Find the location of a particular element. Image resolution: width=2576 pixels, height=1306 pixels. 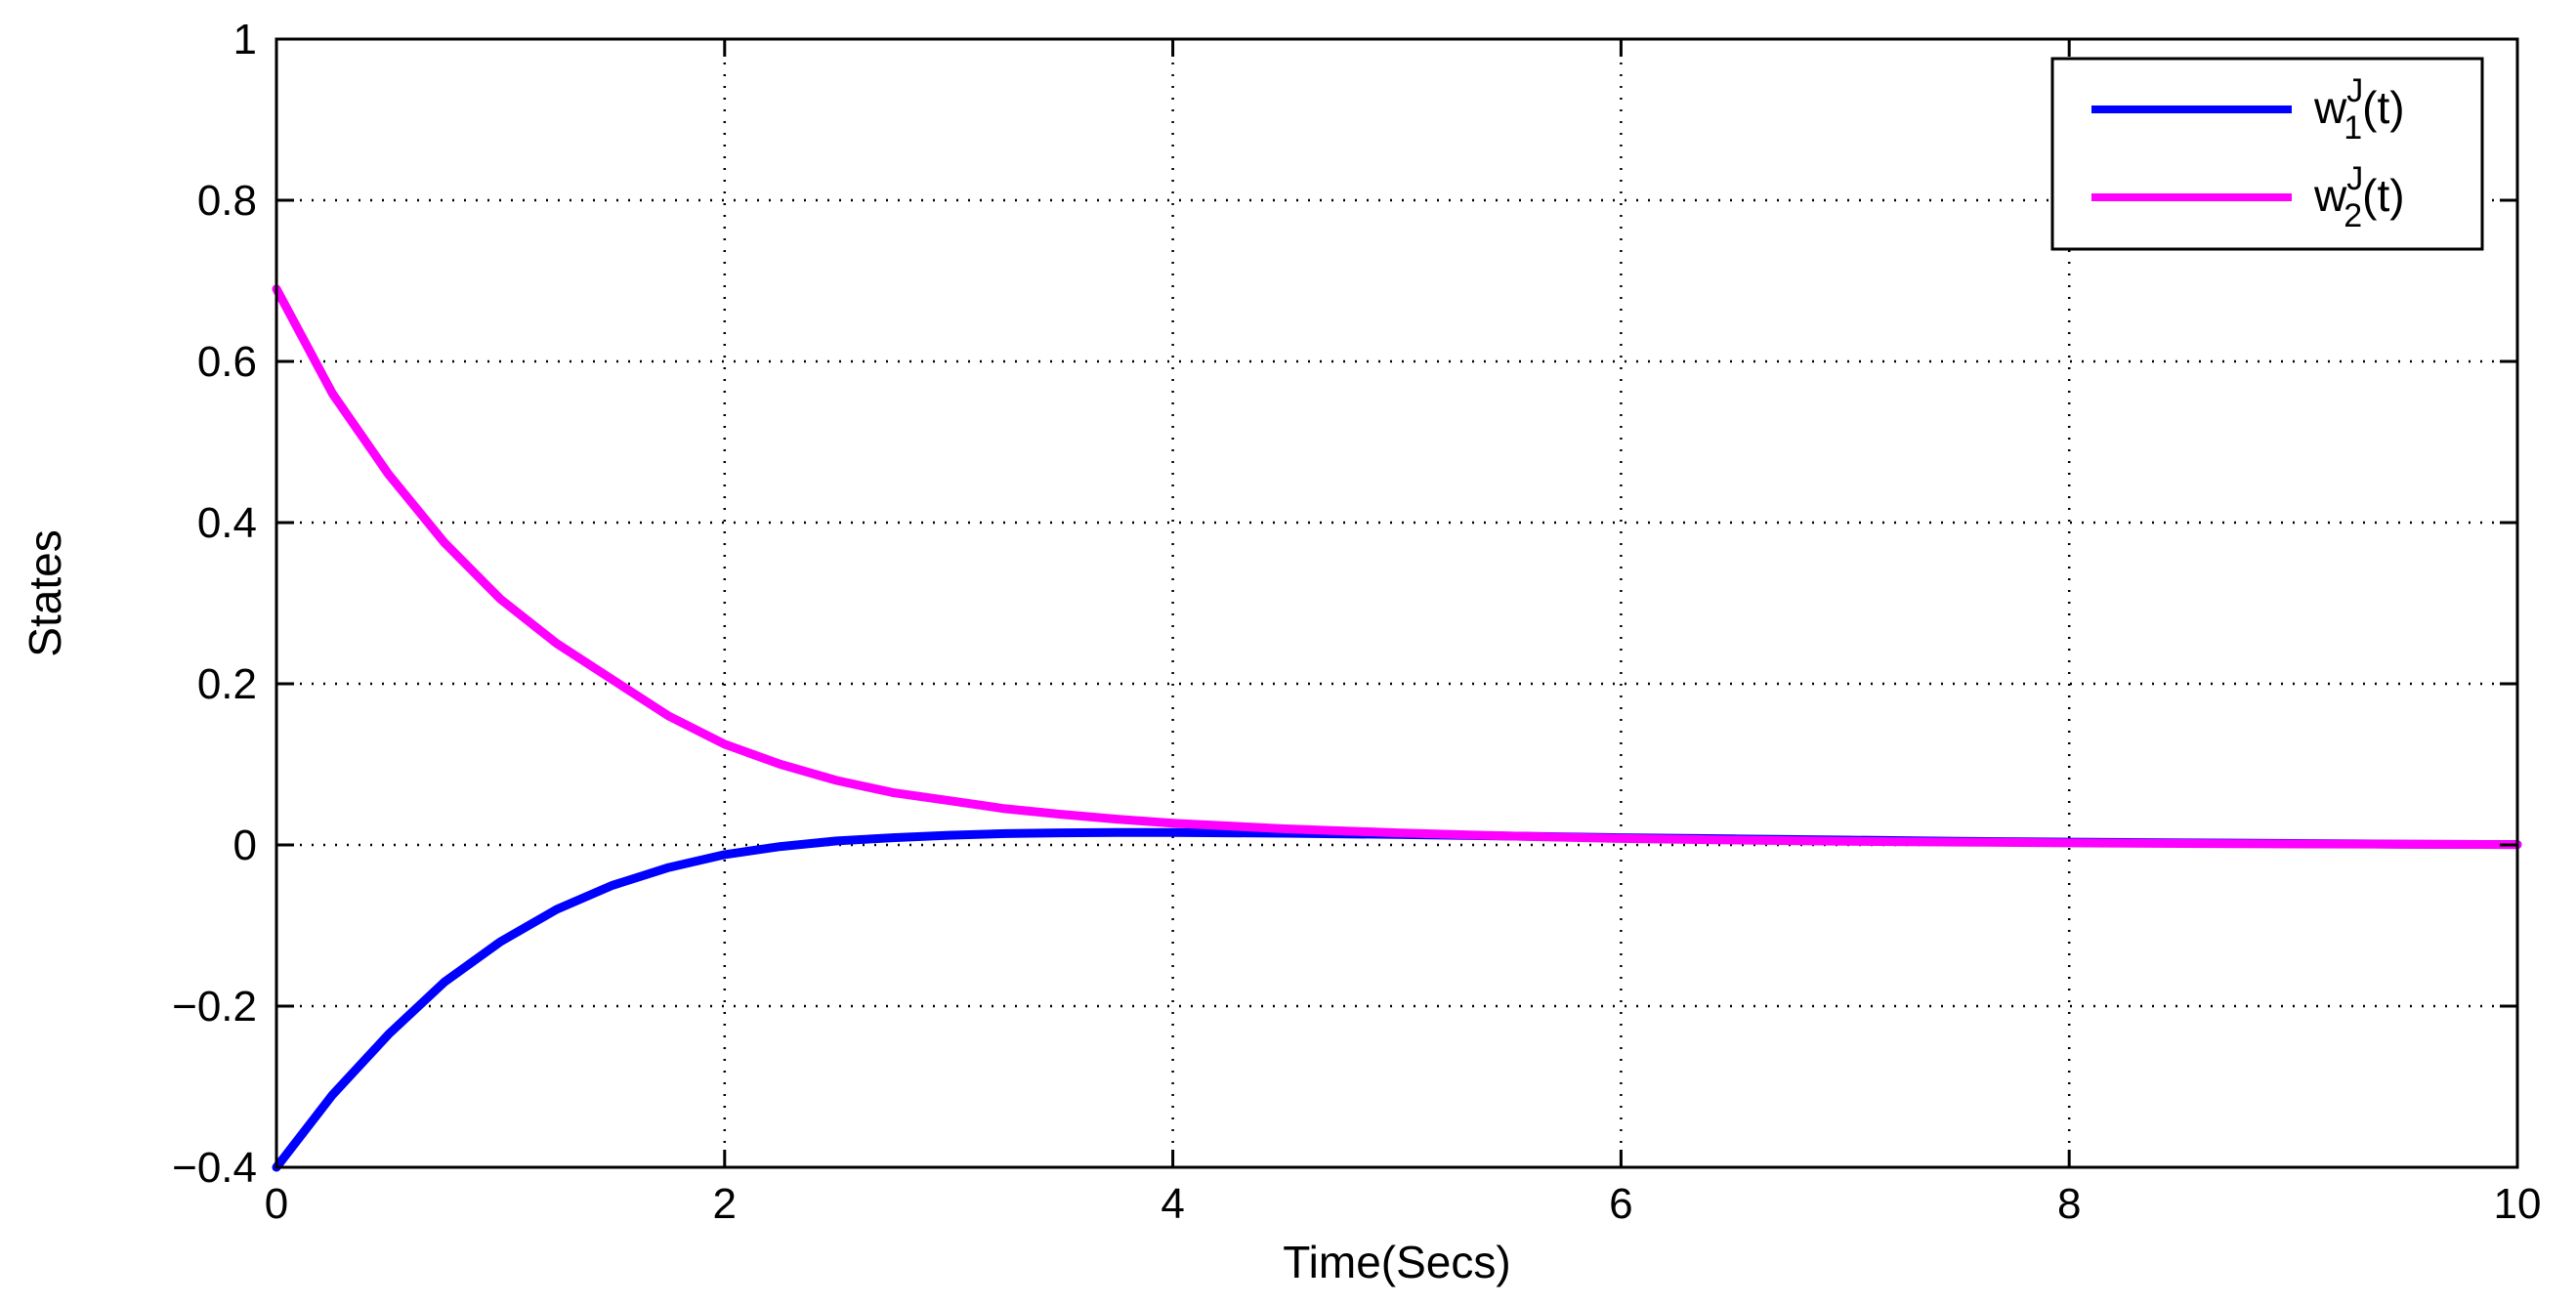

y-axis-label: States is located at coordinates (45, 592).